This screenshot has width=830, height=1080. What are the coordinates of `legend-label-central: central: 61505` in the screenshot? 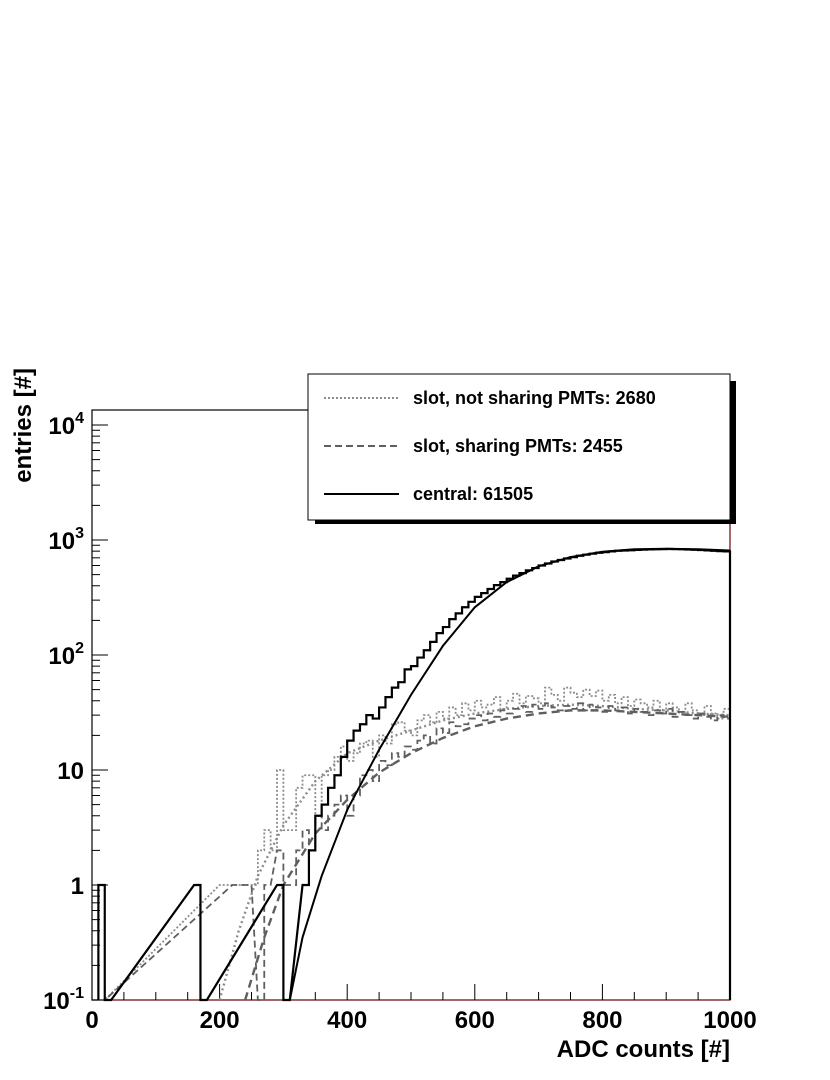 It's located at (473, 494).